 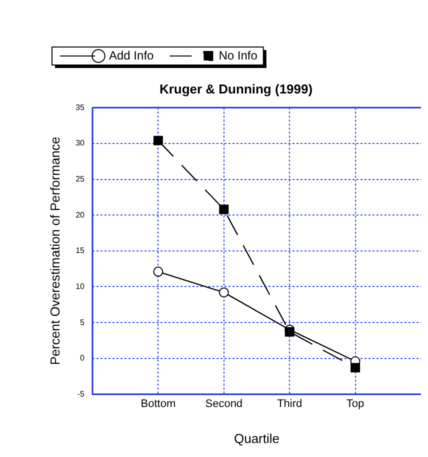 What do you see at coordinates (83, 322) in the screenshot?
I see `y-tick-label: 5` at bounding box center [83, 322].